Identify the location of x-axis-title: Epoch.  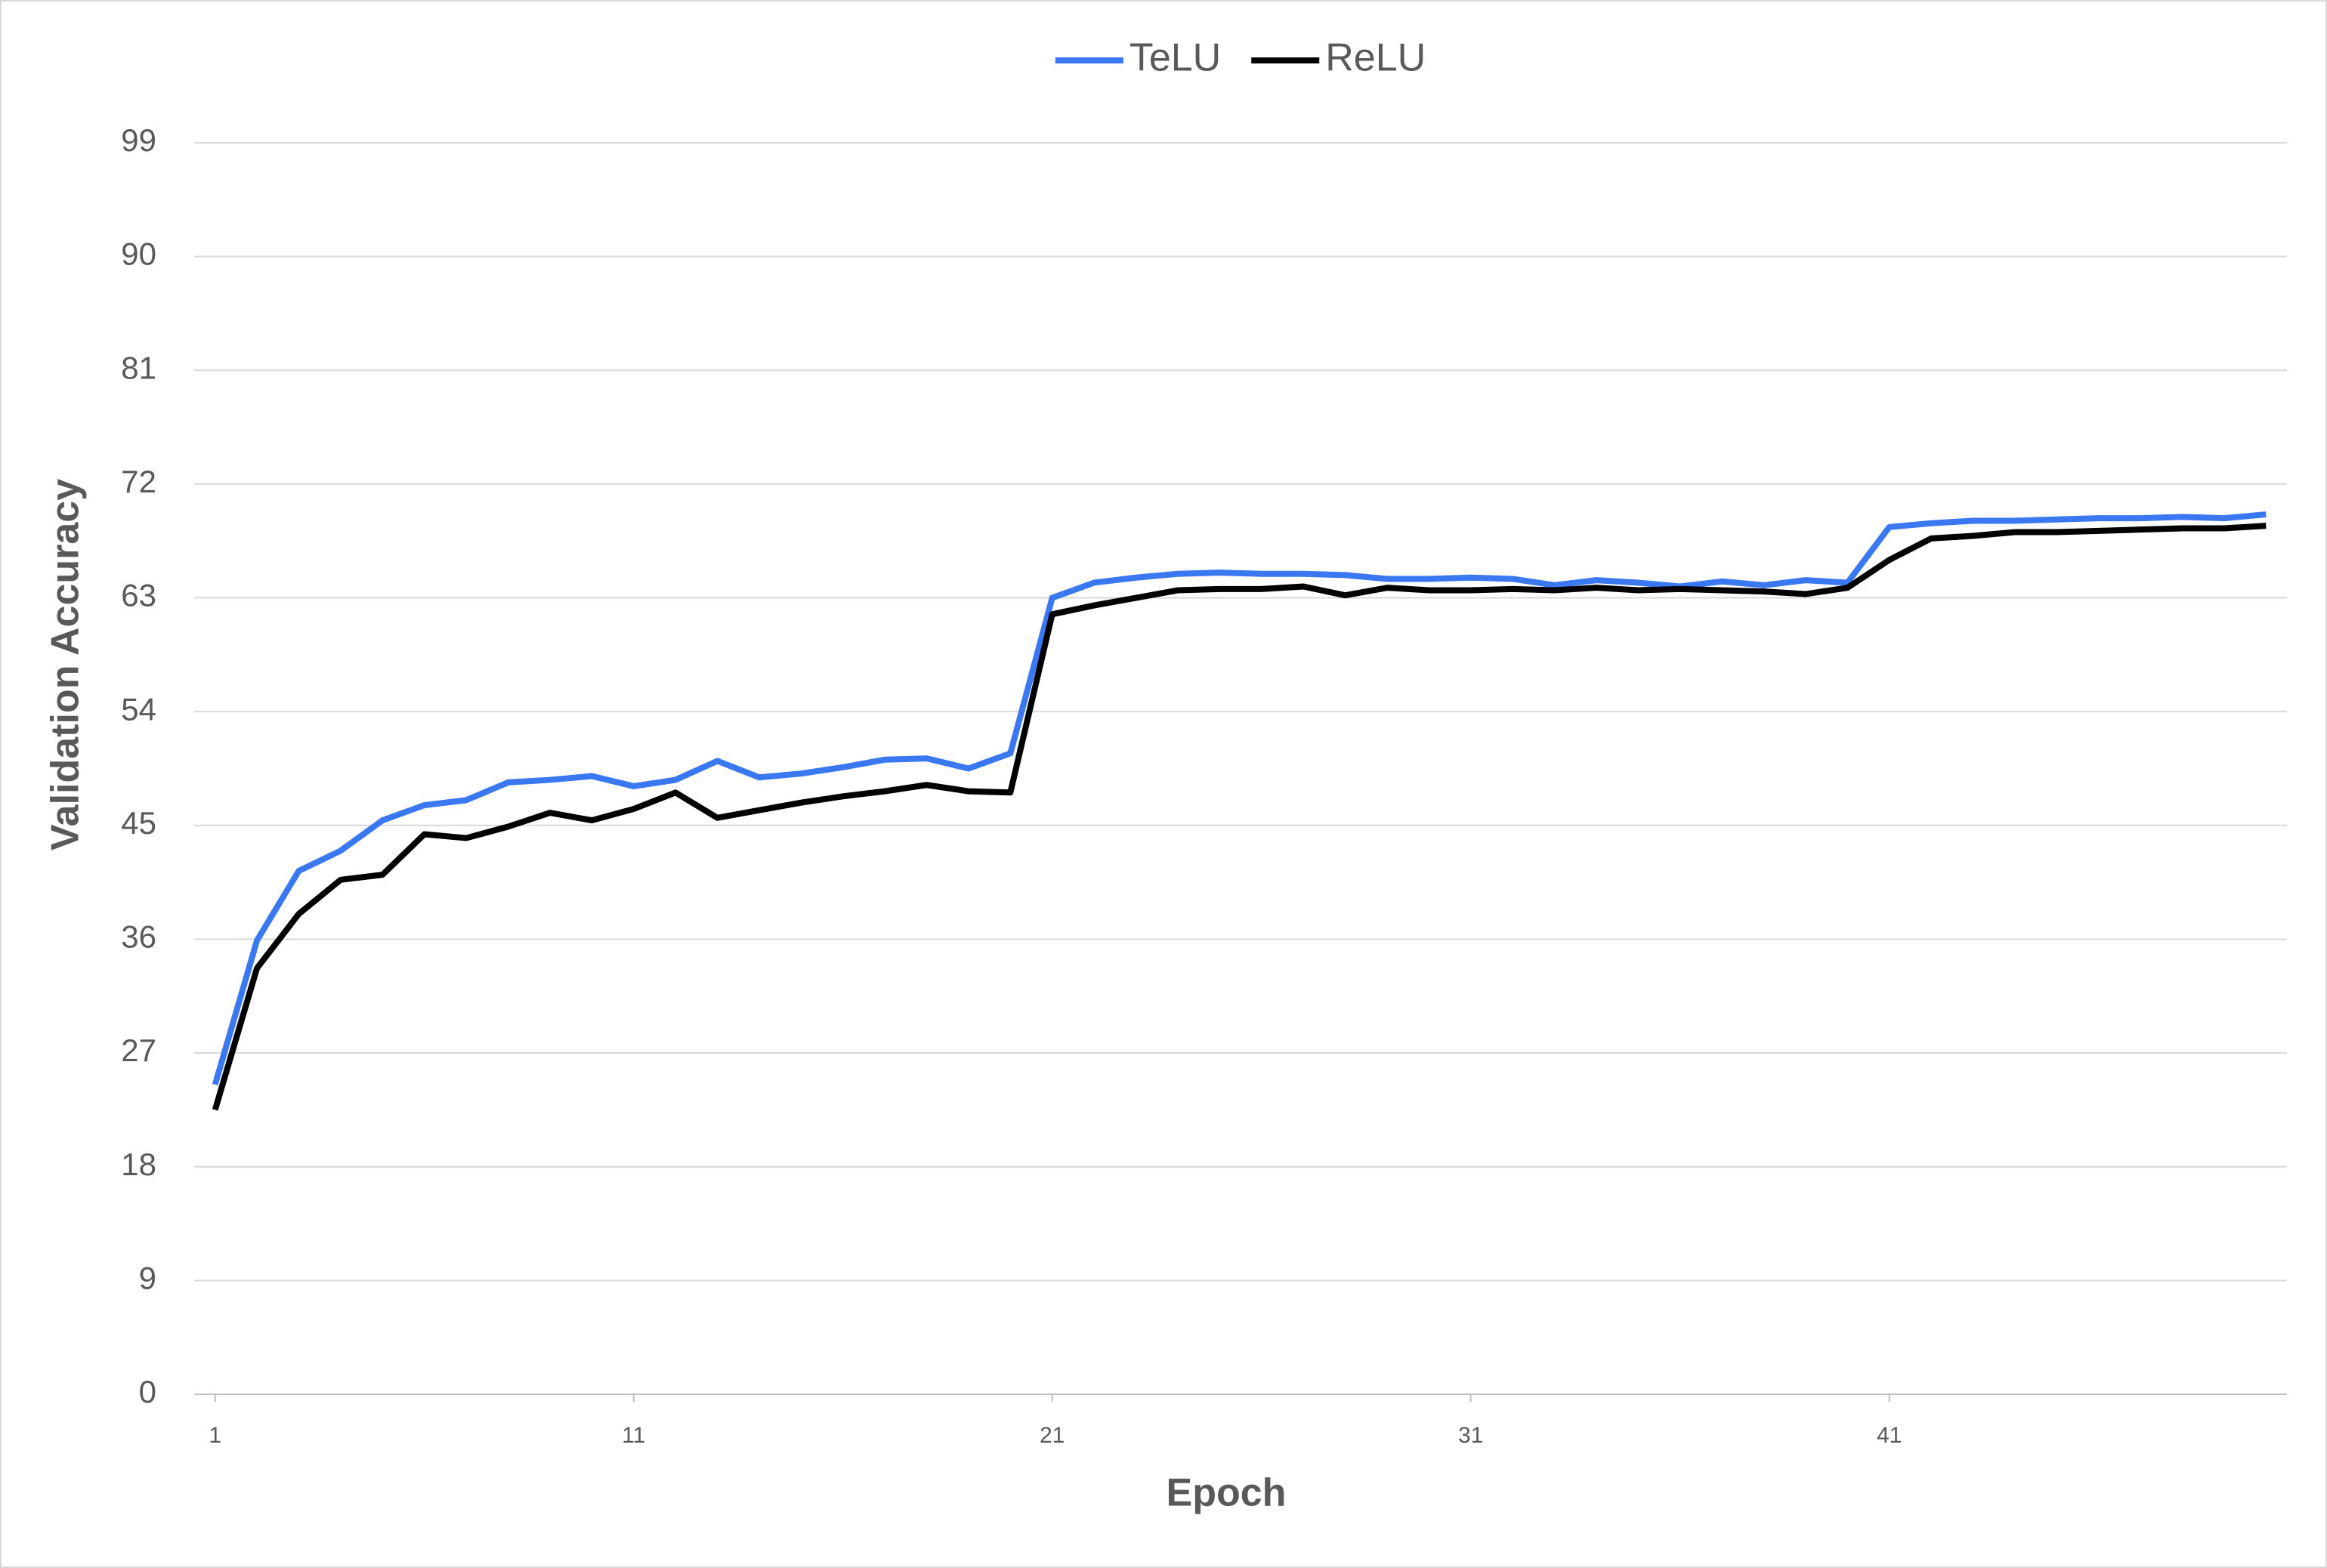
(1227, 1493).